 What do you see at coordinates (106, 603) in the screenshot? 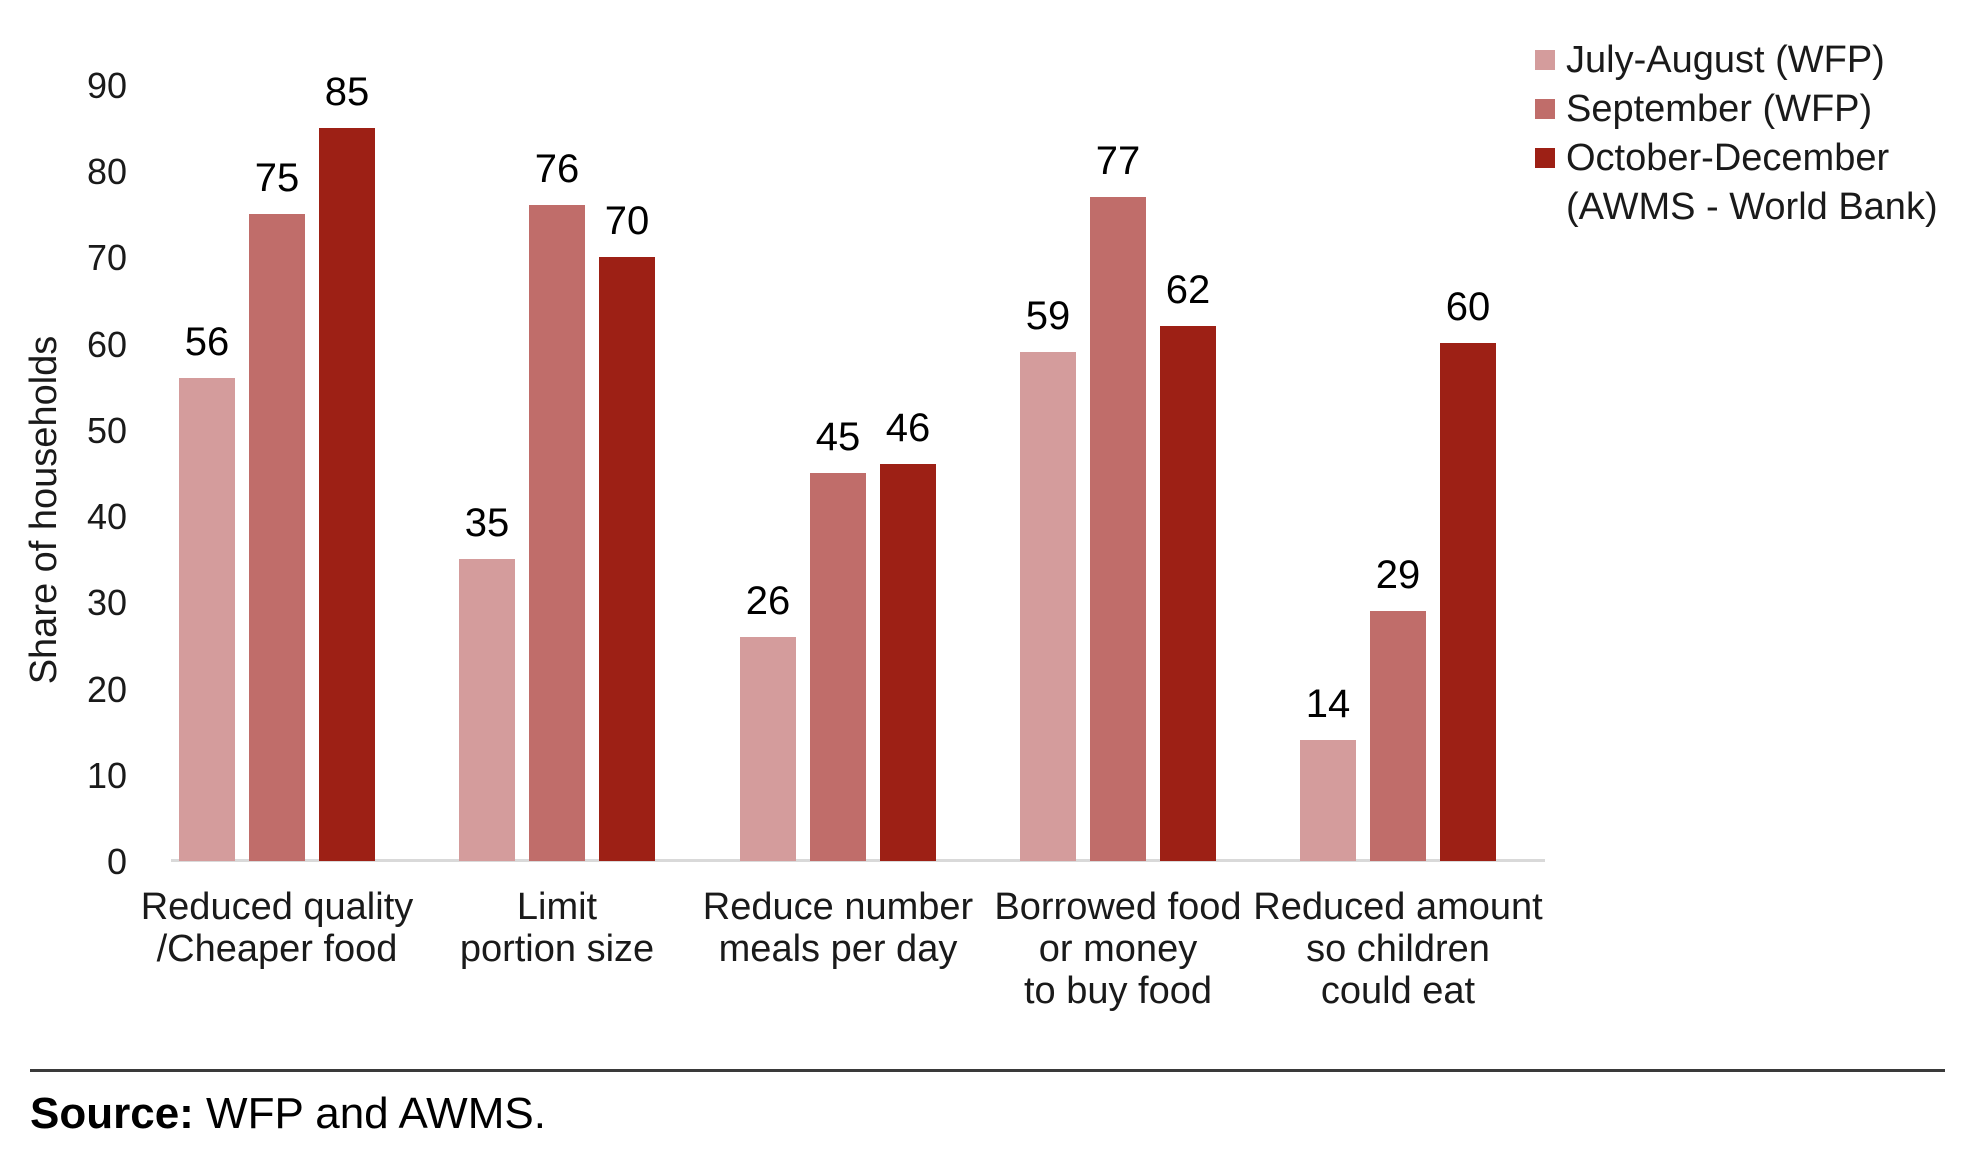
I see `y-tick-label: 30` at bounding box center [106, 603].